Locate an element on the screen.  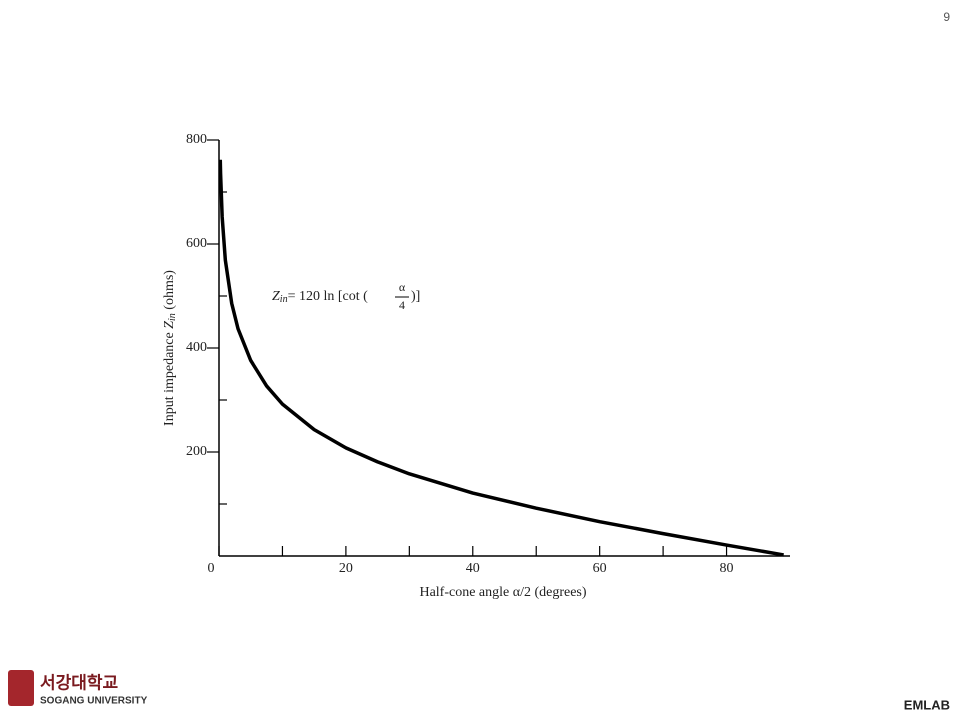
logo-english: SOGANG UNIVERSITY is located at coordinates (94, 701).